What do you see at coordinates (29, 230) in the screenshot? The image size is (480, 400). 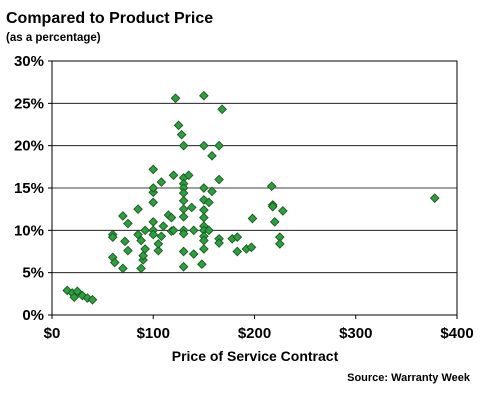 I see `y-tick-label: 10%` at bounding box center [29, 230].